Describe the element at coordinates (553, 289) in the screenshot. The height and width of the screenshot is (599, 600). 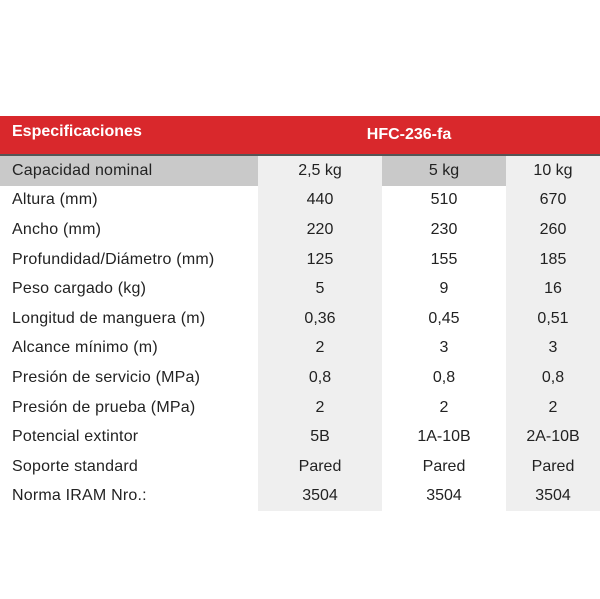
I see `row-value: 16` at that location.